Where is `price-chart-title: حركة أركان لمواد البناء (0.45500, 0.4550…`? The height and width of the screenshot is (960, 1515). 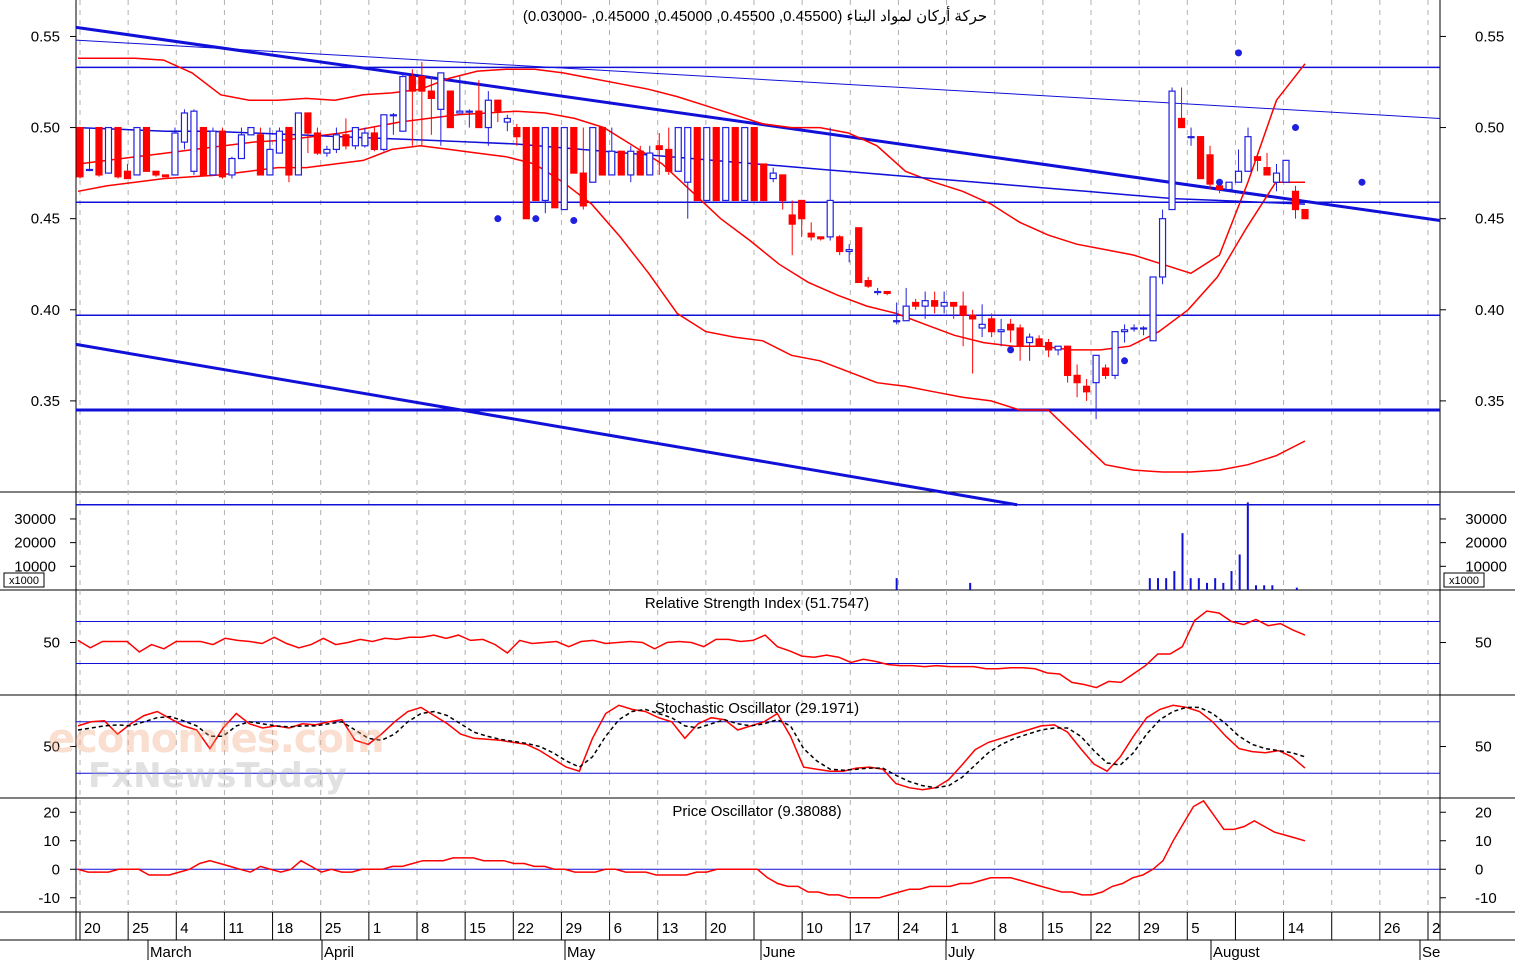 price-chart-title: حركة أركان لمواد البناء (0.45500, 0.4550… is located at coordinates (755, 15).